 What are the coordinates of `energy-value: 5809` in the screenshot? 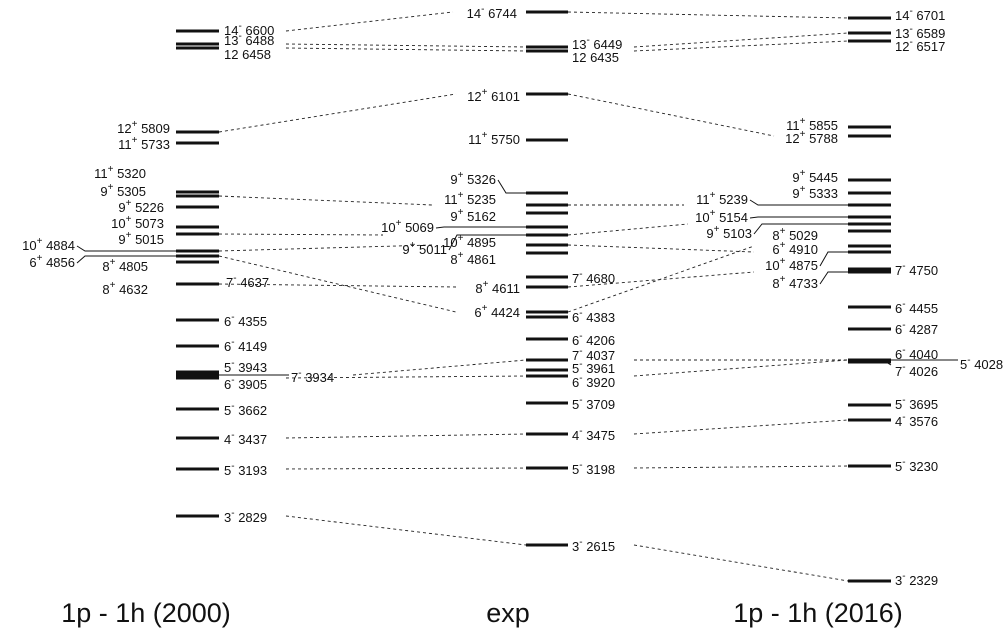 It's located at (153, 128).